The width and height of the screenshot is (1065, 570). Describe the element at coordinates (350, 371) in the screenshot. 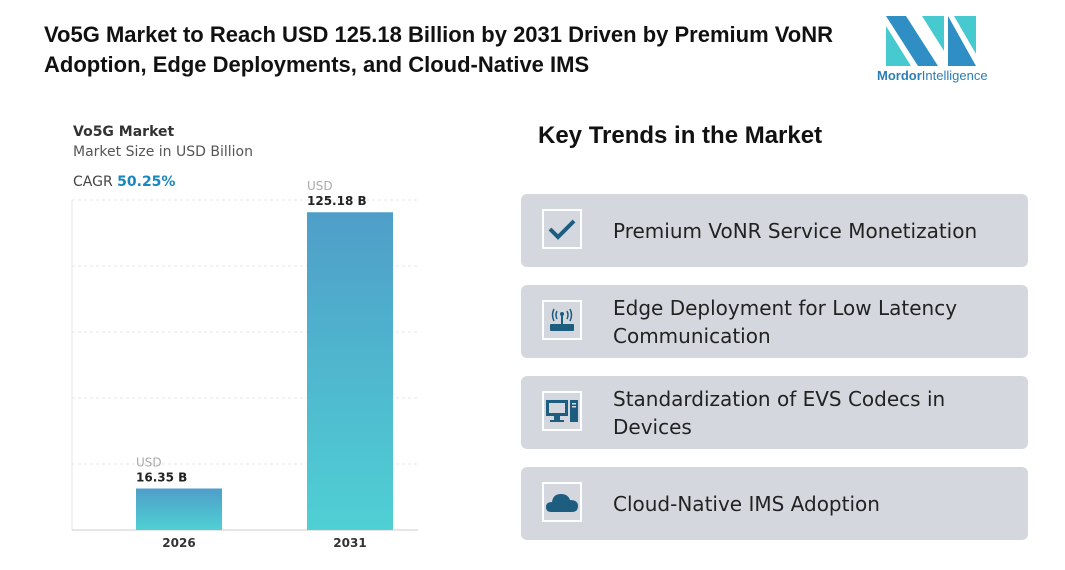

I see `bar-2031` at that location.